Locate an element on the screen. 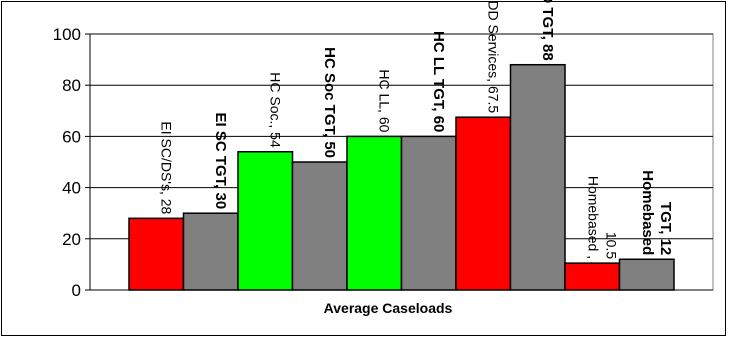 This screenshot has height=339, width=729. data-label: HC LL TGT, 60 is located at coordinates (438, 81).